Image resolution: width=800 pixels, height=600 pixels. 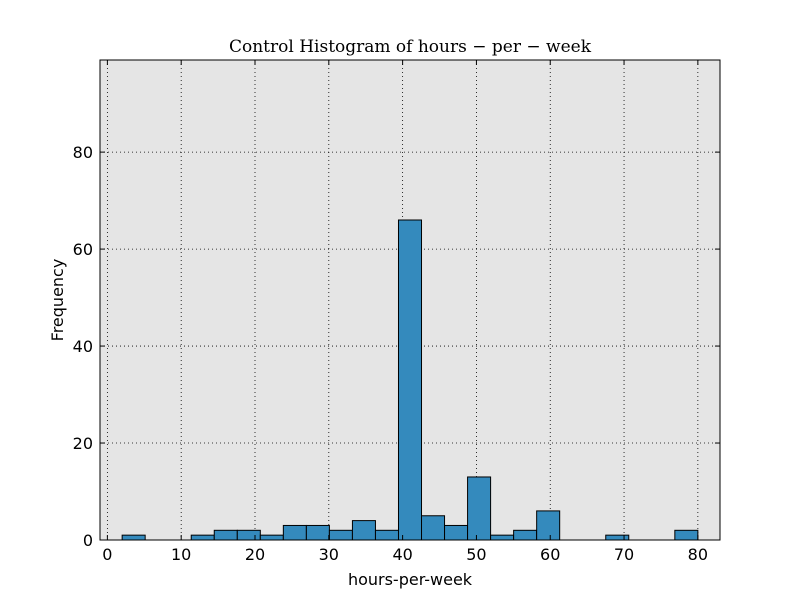 I want to click on chart-title: Control Histogram of hours − per − week, so click(x=410, y=47).